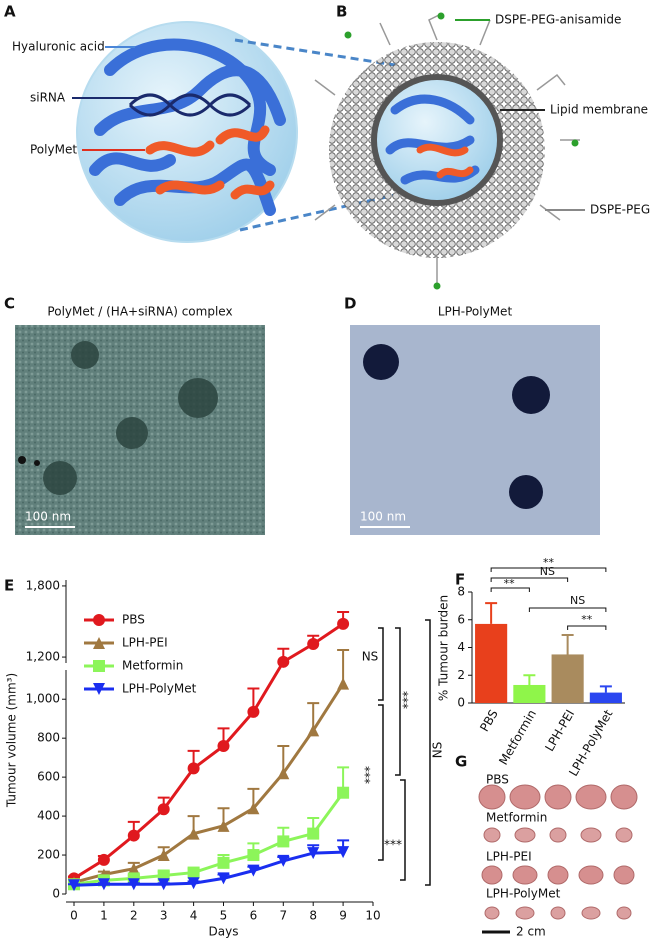 This screenshot has height=942, width=664. Describe the element at coordinates (461, 675) in the screenshot. I see `y-tick-label: 2` at that location.